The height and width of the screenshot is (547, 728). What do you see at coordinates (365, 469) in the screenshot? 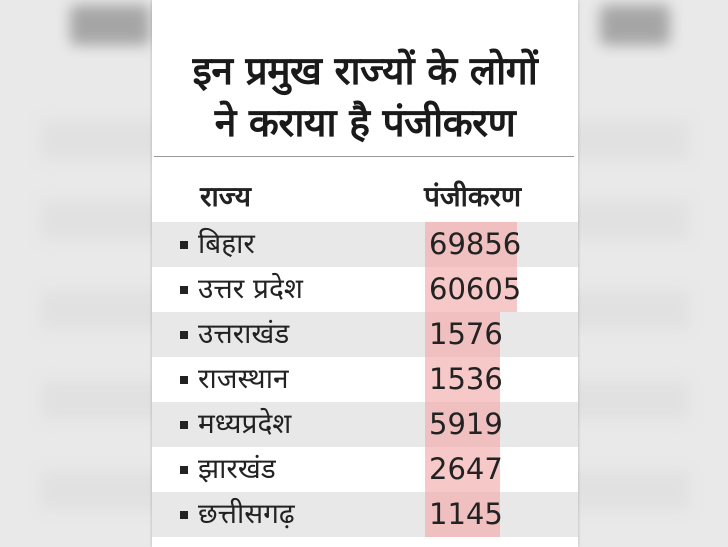
I see `table-row: झारखंड 2647` at bounding box center [365, 469].